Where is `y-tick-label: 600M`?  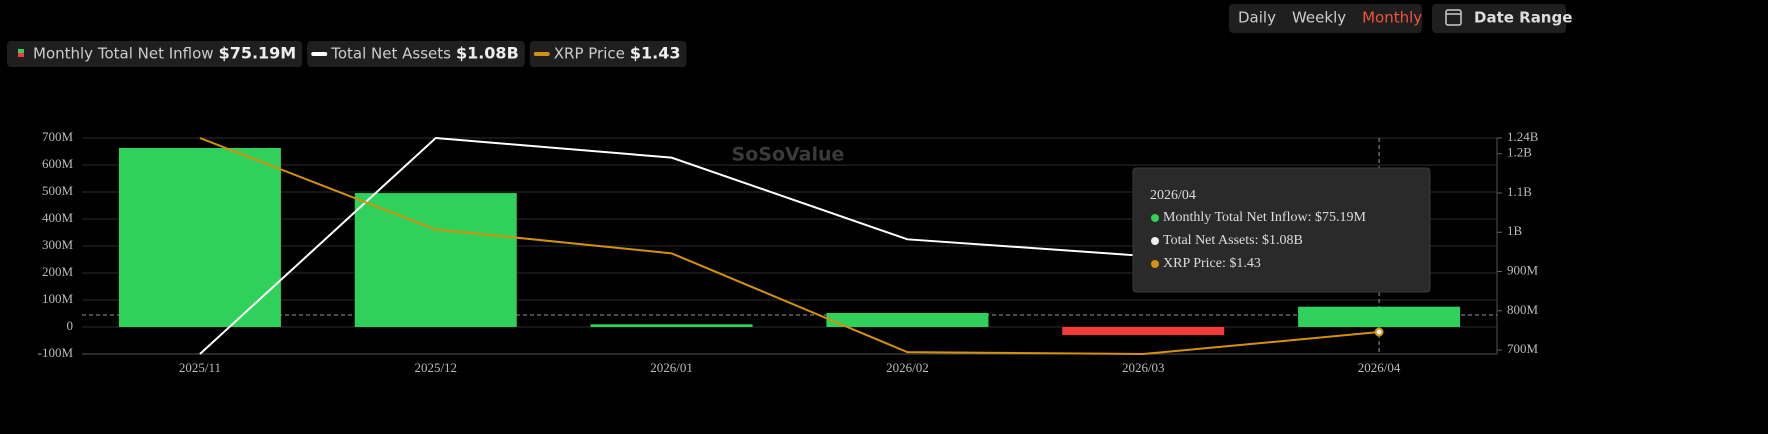
y-tick-label: 600M is located at coordinates (58, 163).